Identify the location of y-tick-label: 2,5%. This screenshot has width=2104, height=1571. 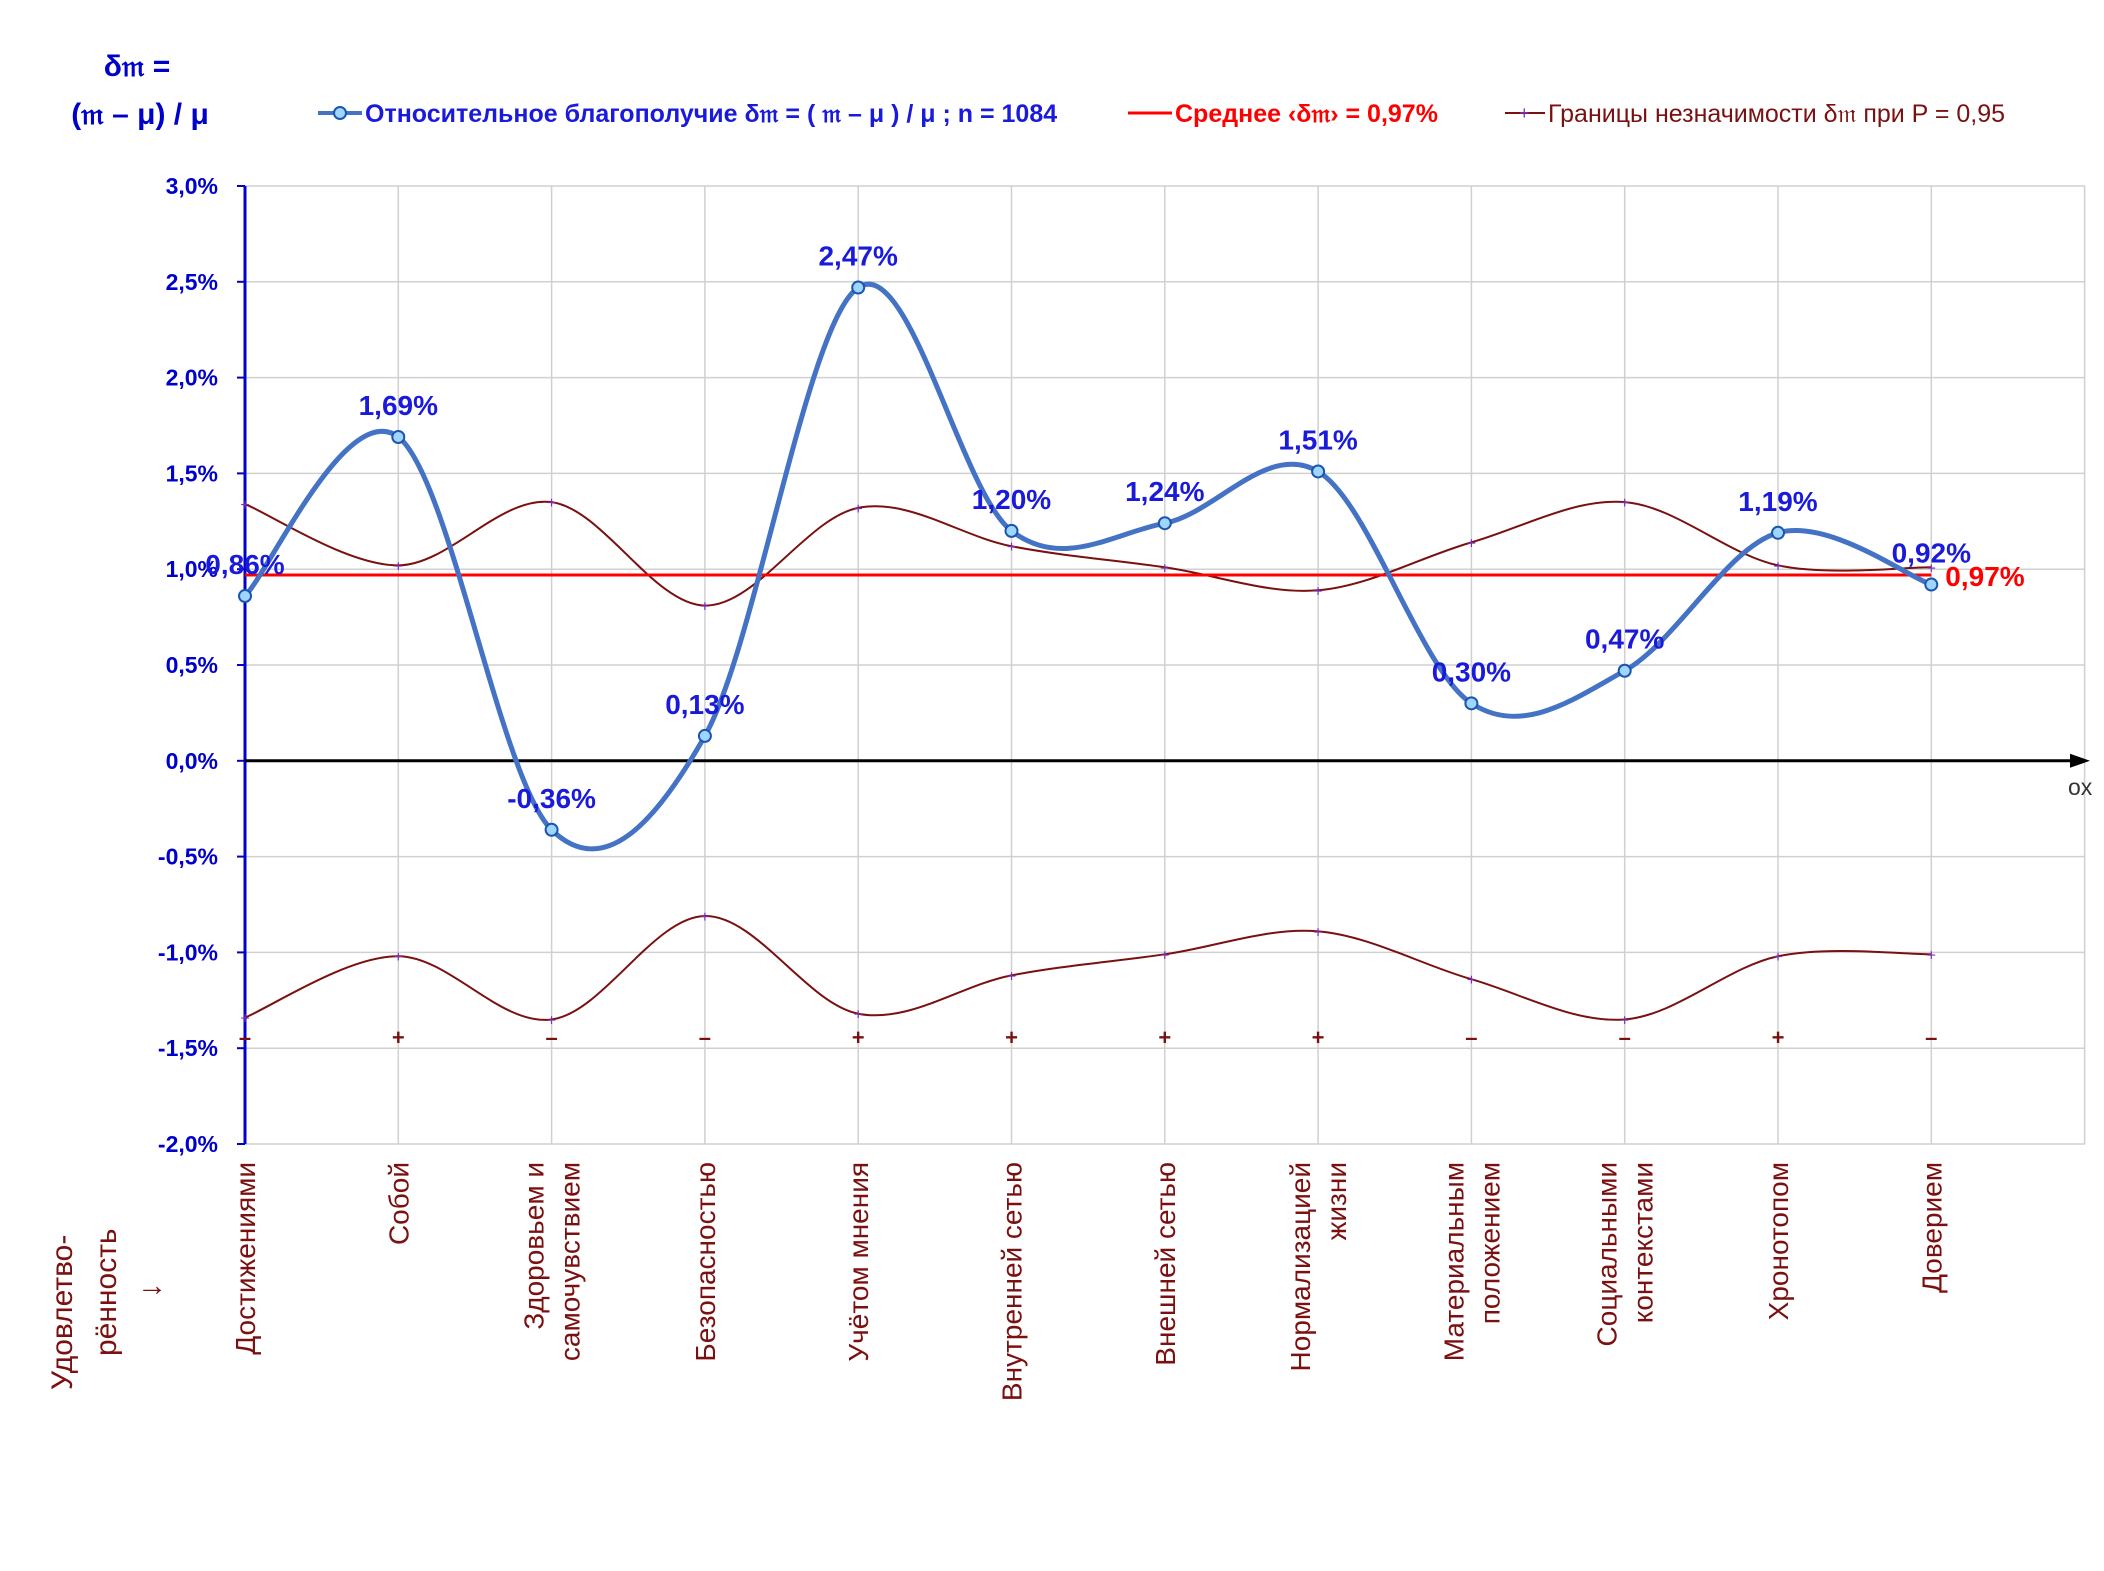
(192, 282).